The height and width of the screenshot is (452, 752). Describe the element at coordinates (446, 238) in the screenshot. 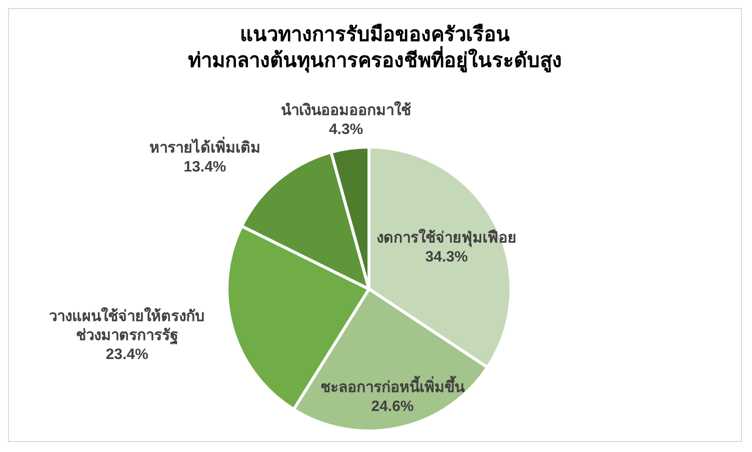

I see `slice-label: งดการใช้จ่ายฟุ่มเฟือย` at that location.